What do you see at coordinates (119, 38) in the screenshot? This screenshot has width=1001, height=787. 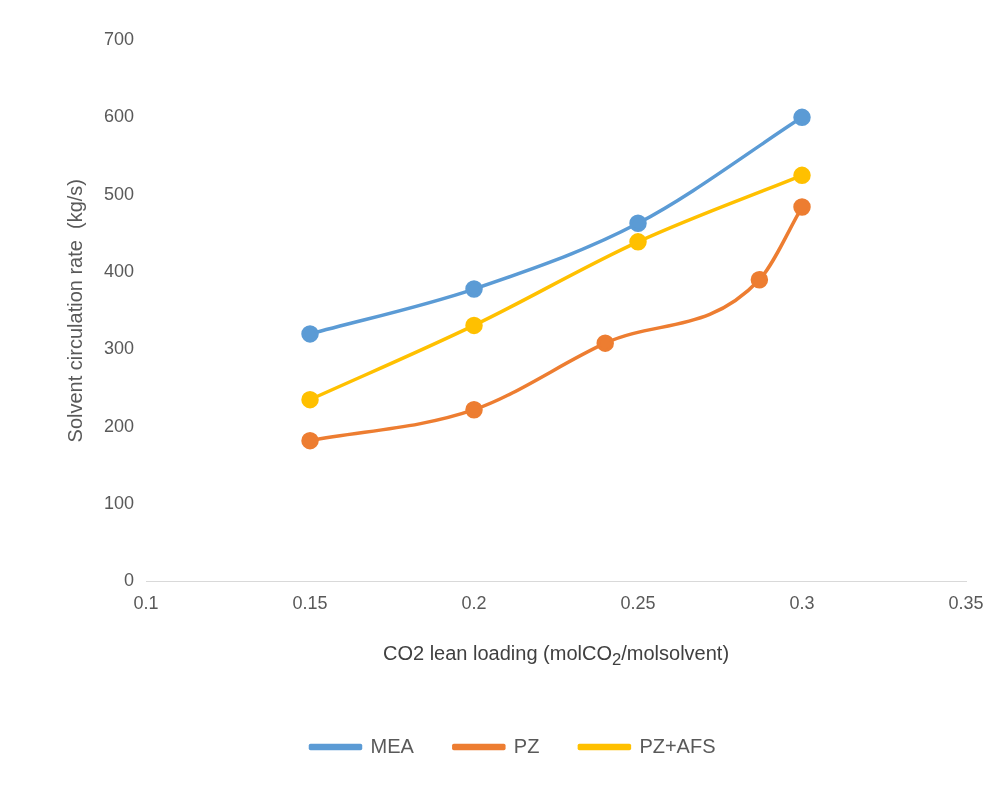 I see `y-tick-label: 700` at bounding box center [119, 38].